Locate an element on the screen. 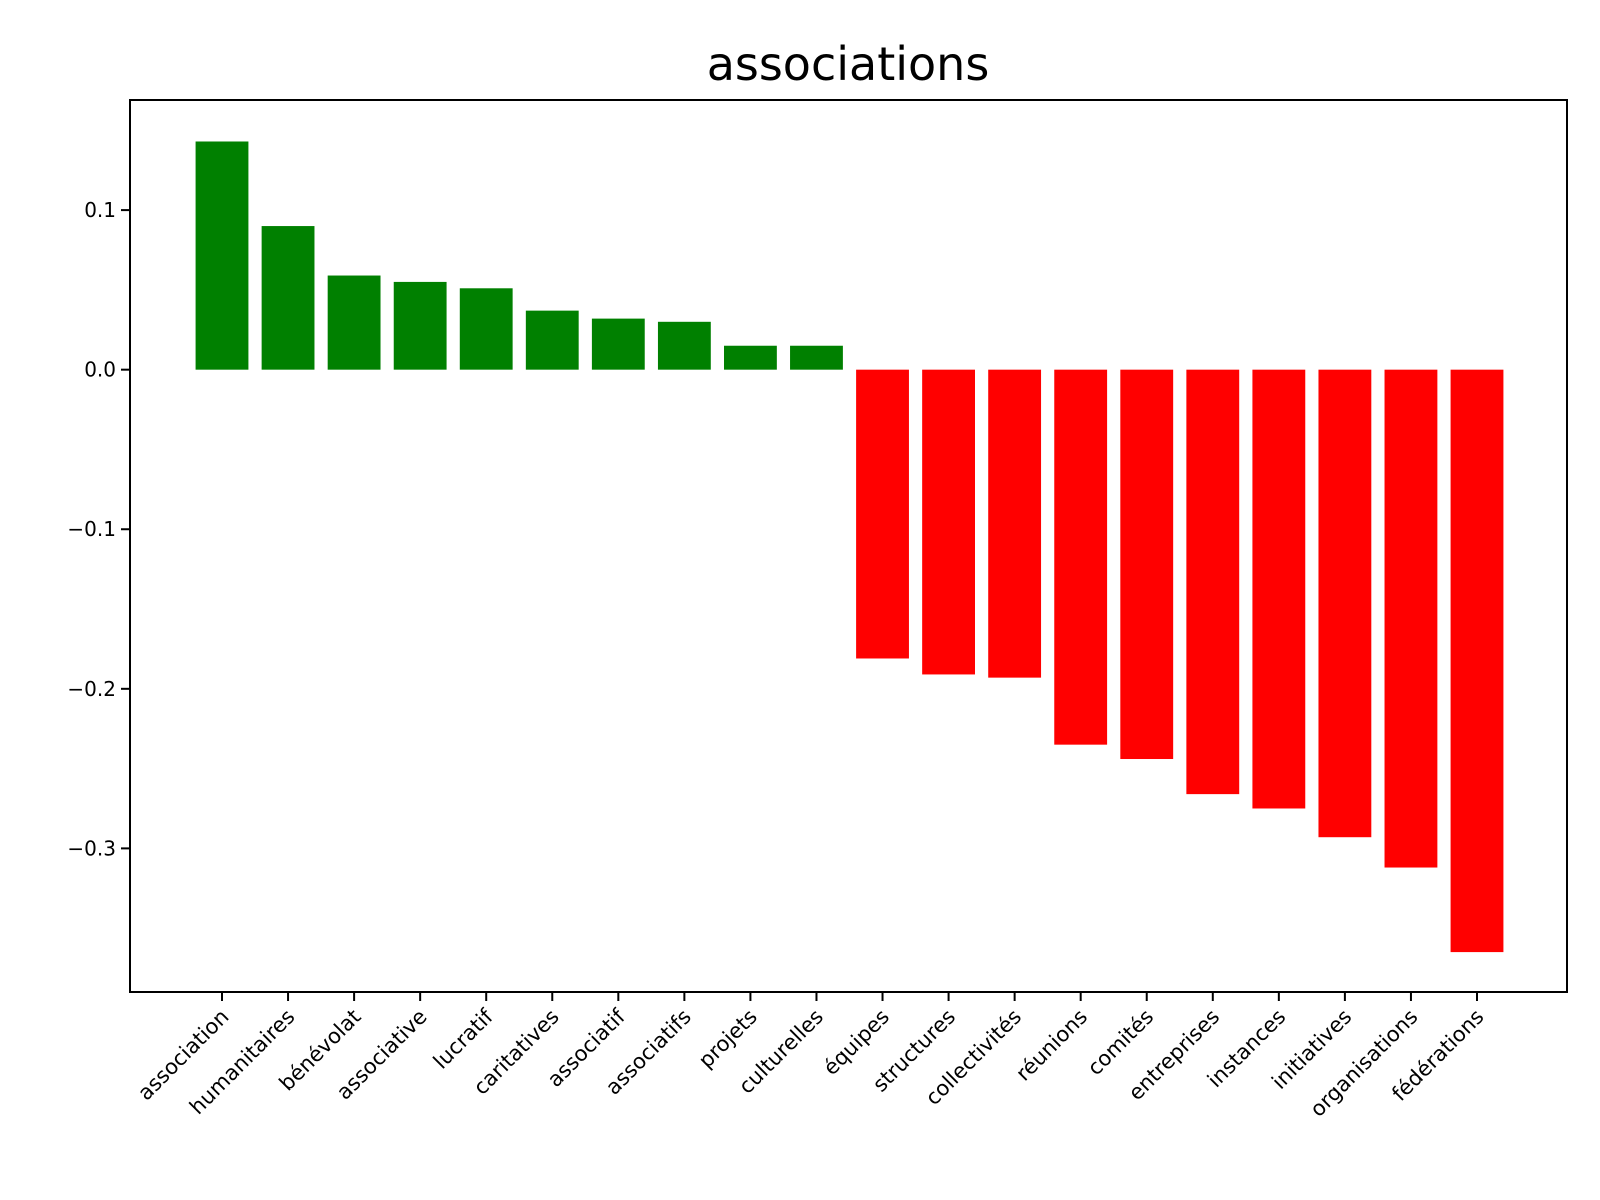 This screenshot has height=1200, width=1600. y-tick-label-5: −0.3 is located at coordinates (91, 848).